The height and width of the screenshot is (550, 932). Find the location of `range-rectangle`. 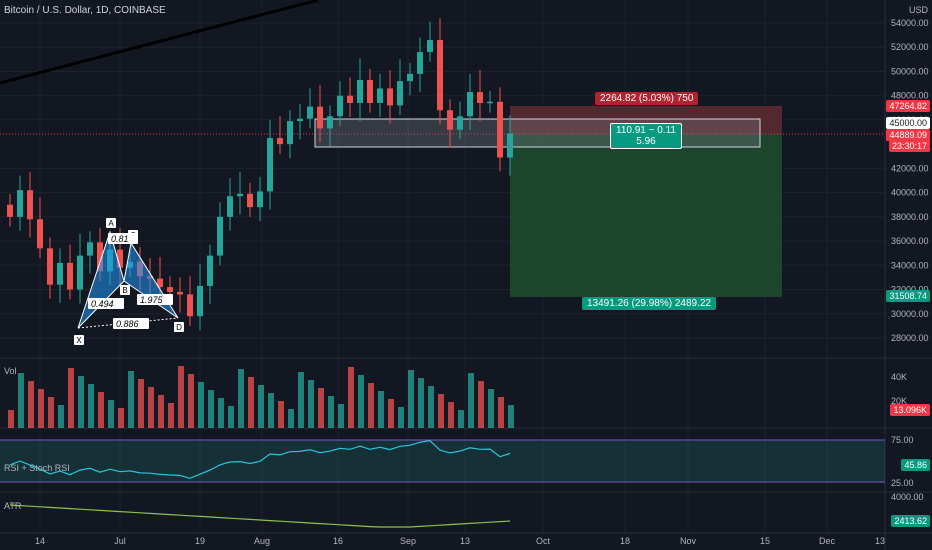

range-rectangle is located at coordinates (537, 133).